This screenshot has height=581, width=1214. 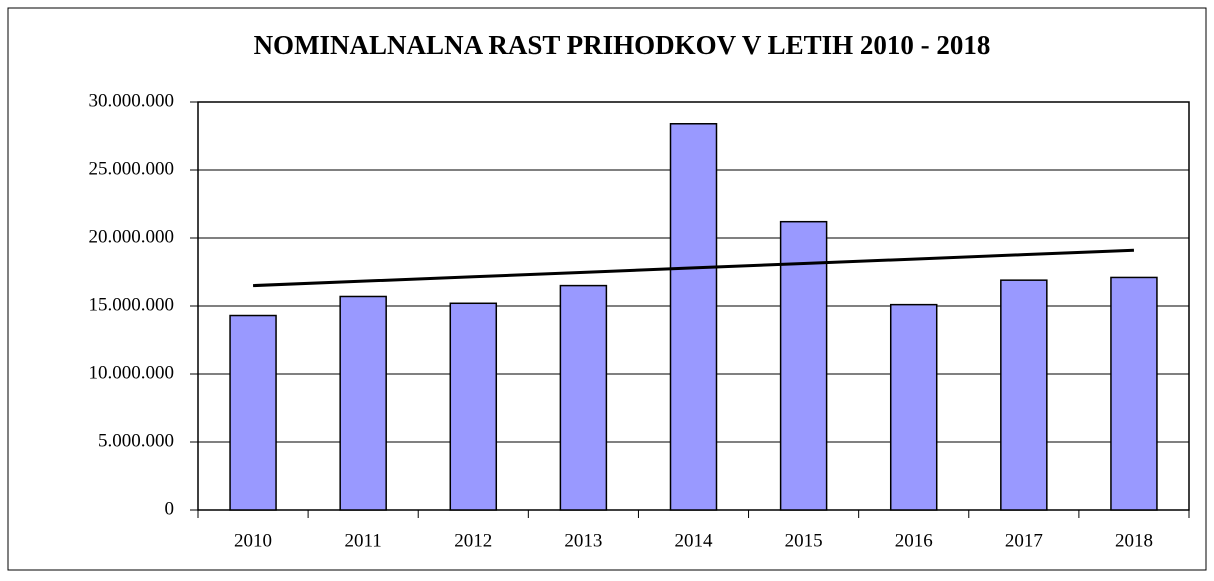 What do you see at coordinates (804, 540) in the screenshot?
I see `x-tick-label: 2015` at bounding box center [804, 540].